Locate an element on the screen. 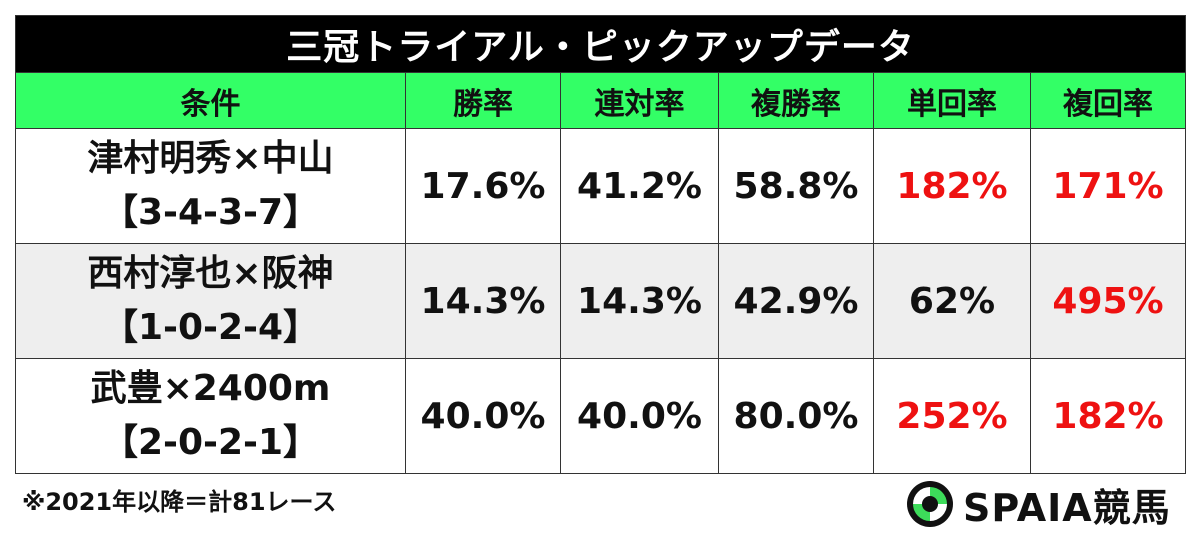 The height and width of the screenshot is (547, 1200). record: 【1-0-2-4】 is located at coordinates (210, 327).